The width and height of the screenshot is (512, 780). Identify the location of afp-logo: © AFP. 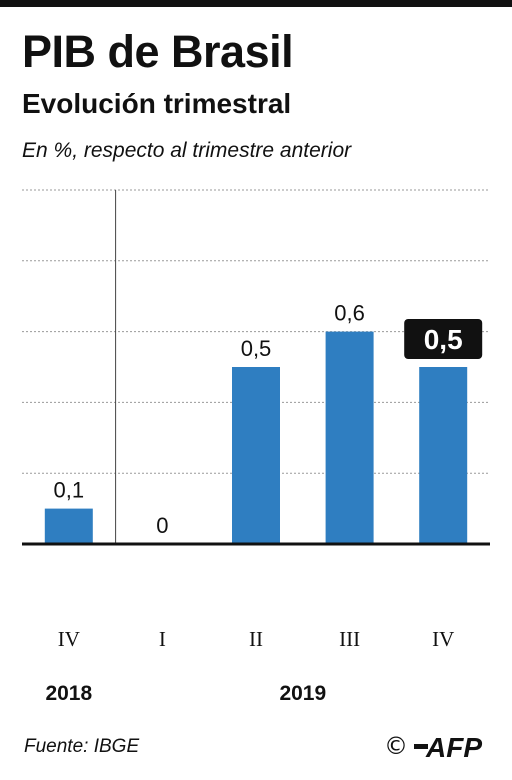
(437, 747).